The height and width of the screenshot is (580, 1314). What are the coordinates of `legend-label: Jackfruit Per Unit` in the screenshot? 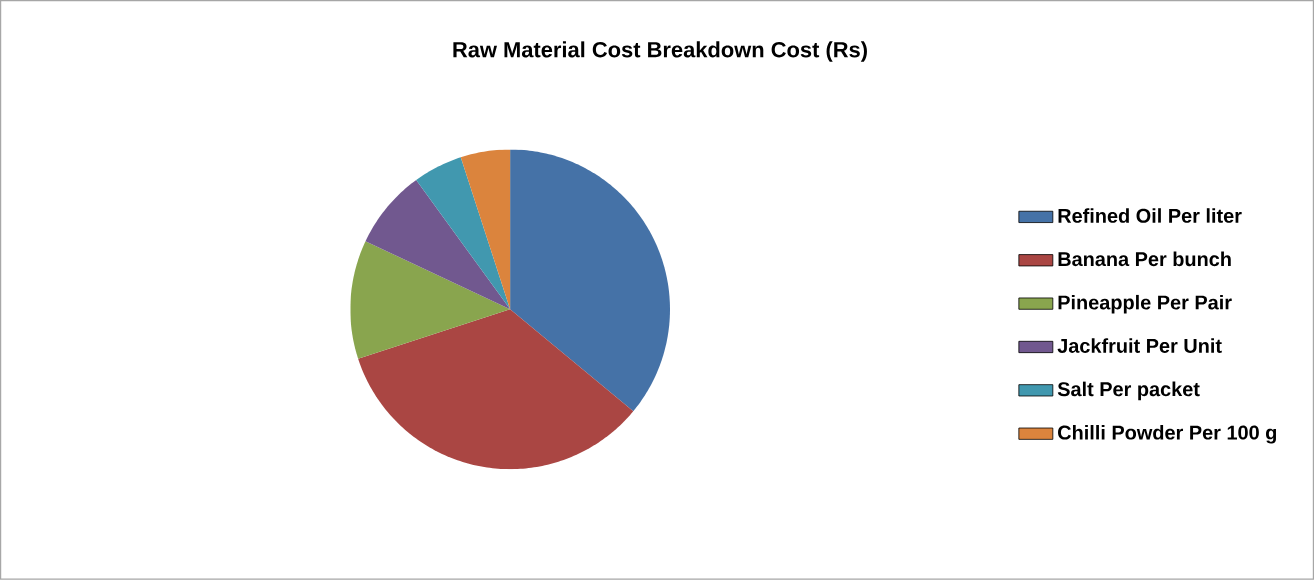 It's located at (1139, 346).